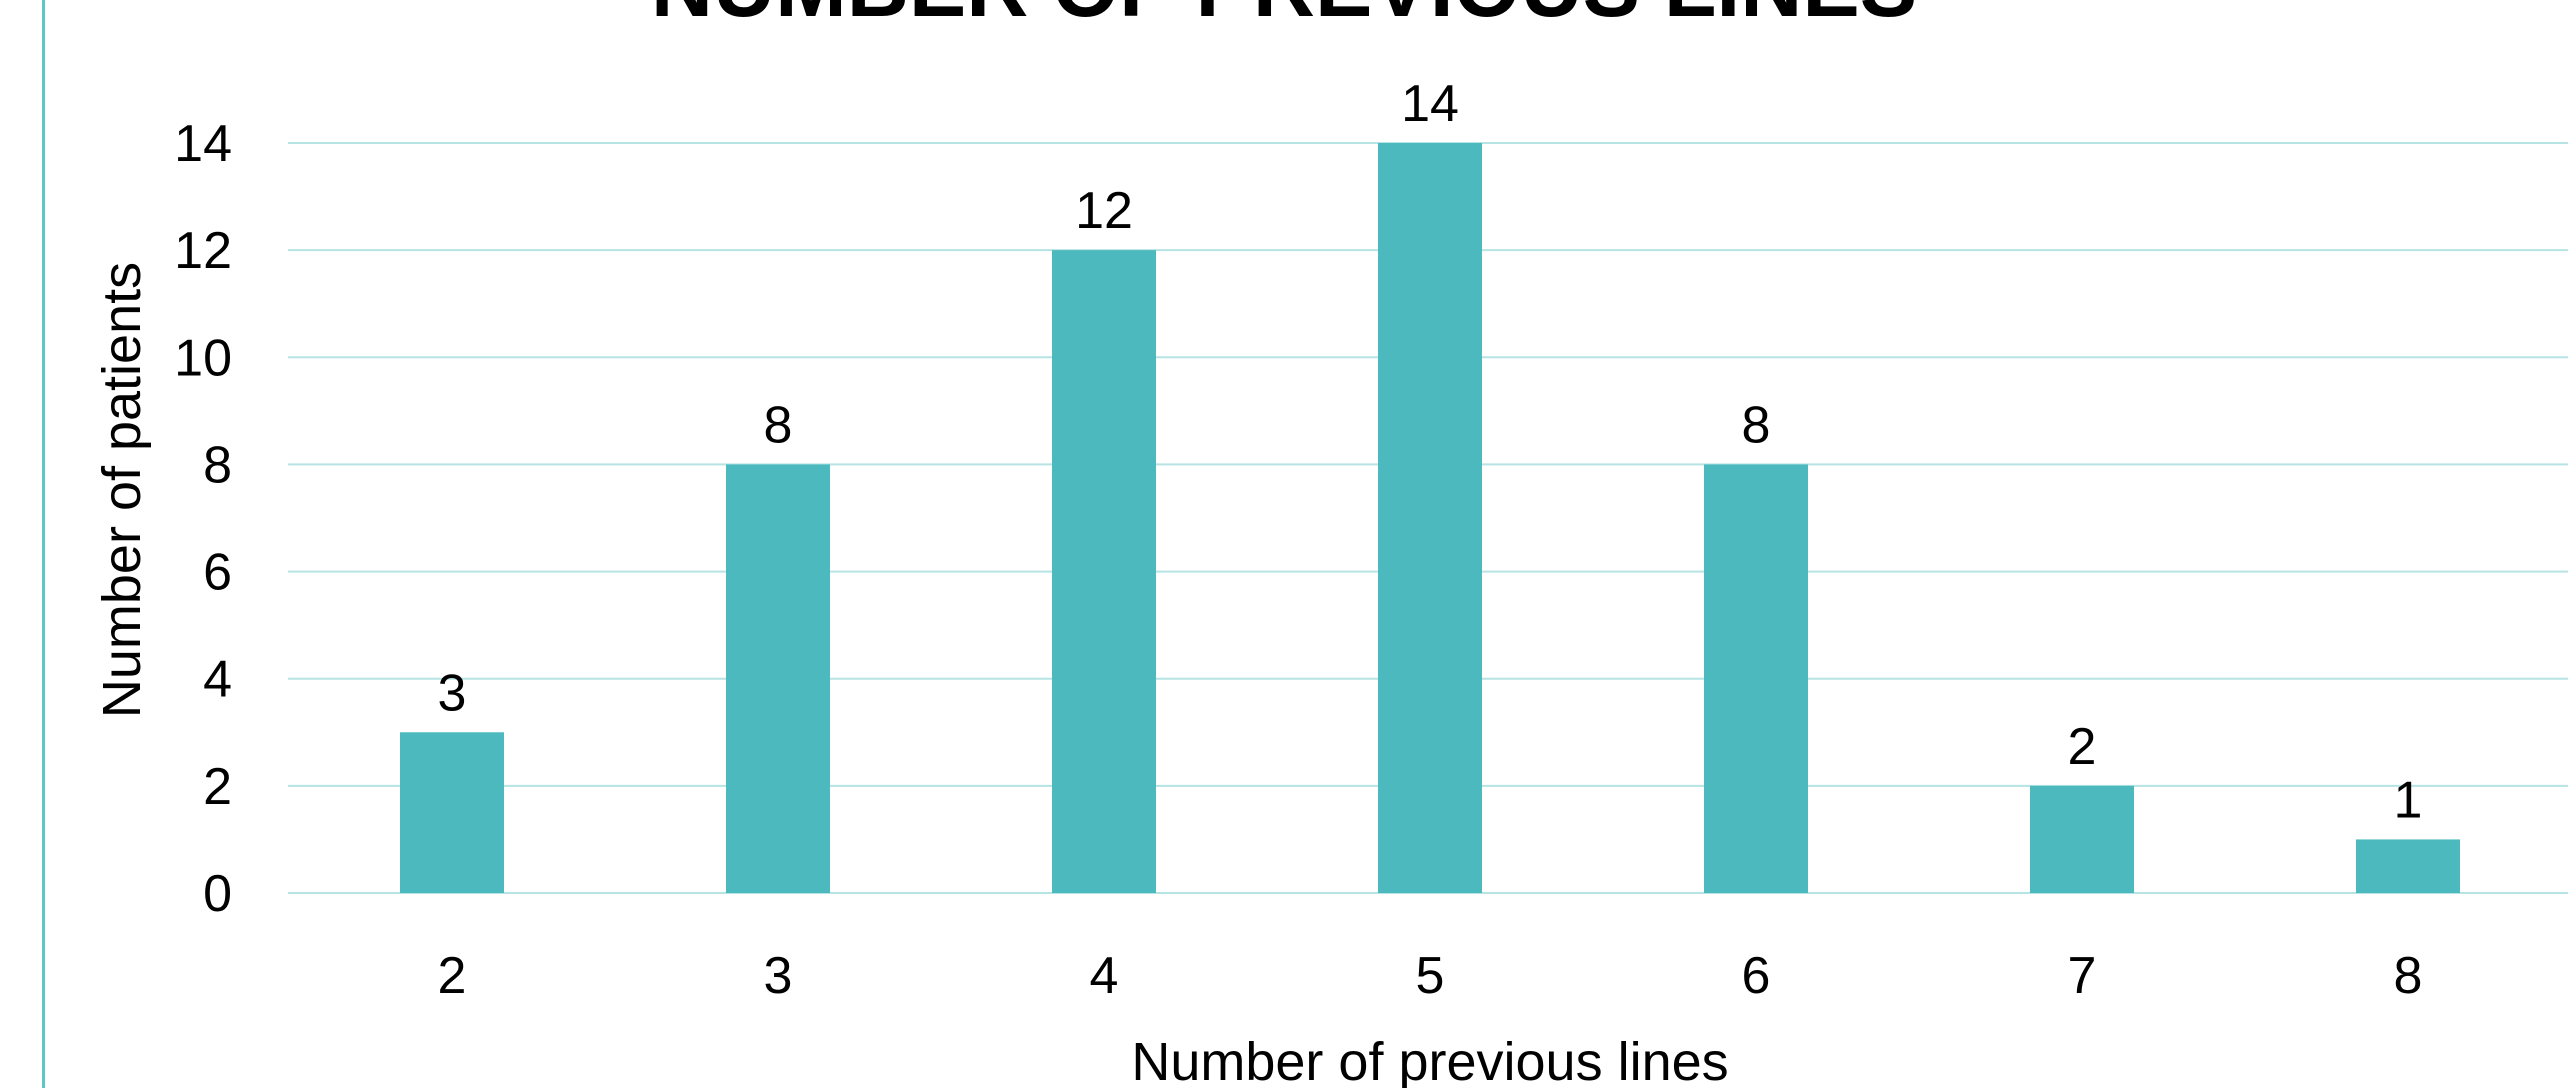  Describe the element at coordinates (452, 976) in the screenshot. I see `x-tick-label: 2` at that location.